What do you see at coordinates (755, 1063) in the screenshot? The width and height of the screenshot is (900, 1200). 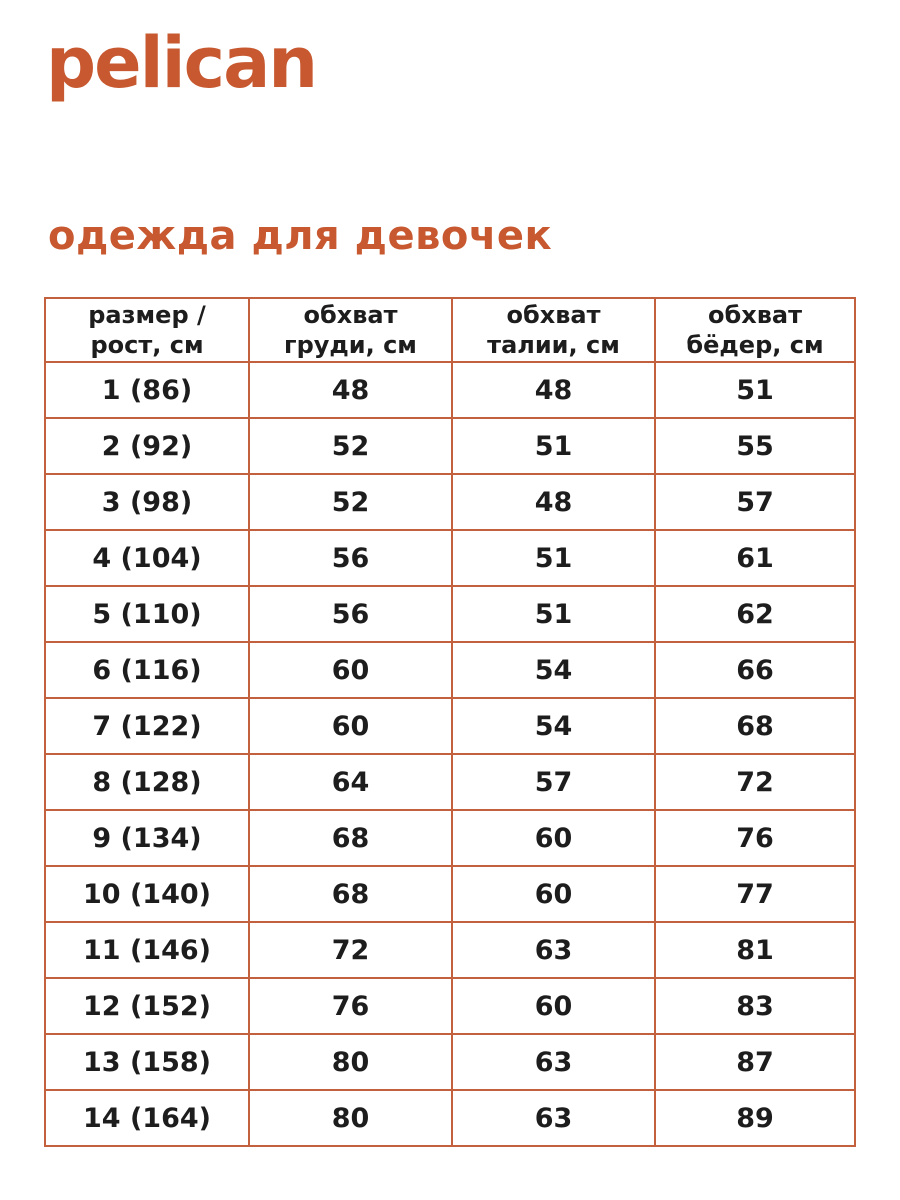 I see `cell-hips: 87` at bounding box center [755, 1063].